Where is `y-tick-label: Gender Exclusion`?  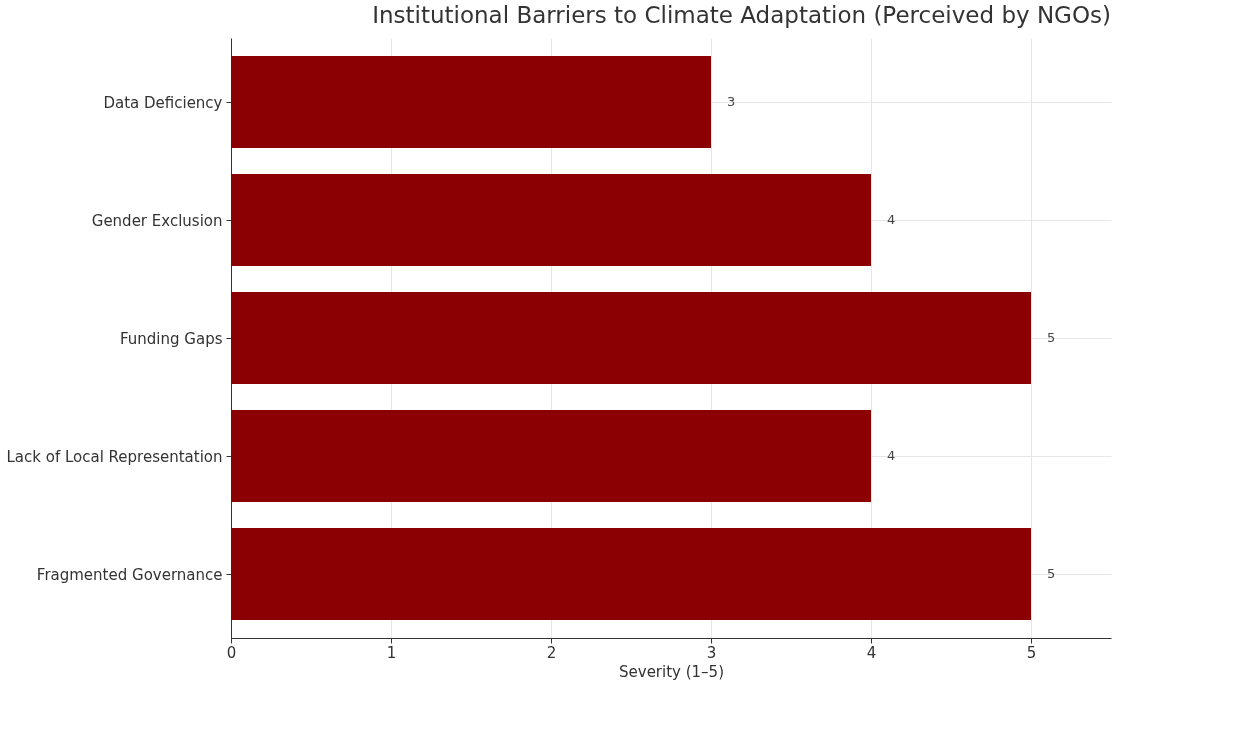 y-tick-label: Gender Exclusion is located at coordinates (157, 220).